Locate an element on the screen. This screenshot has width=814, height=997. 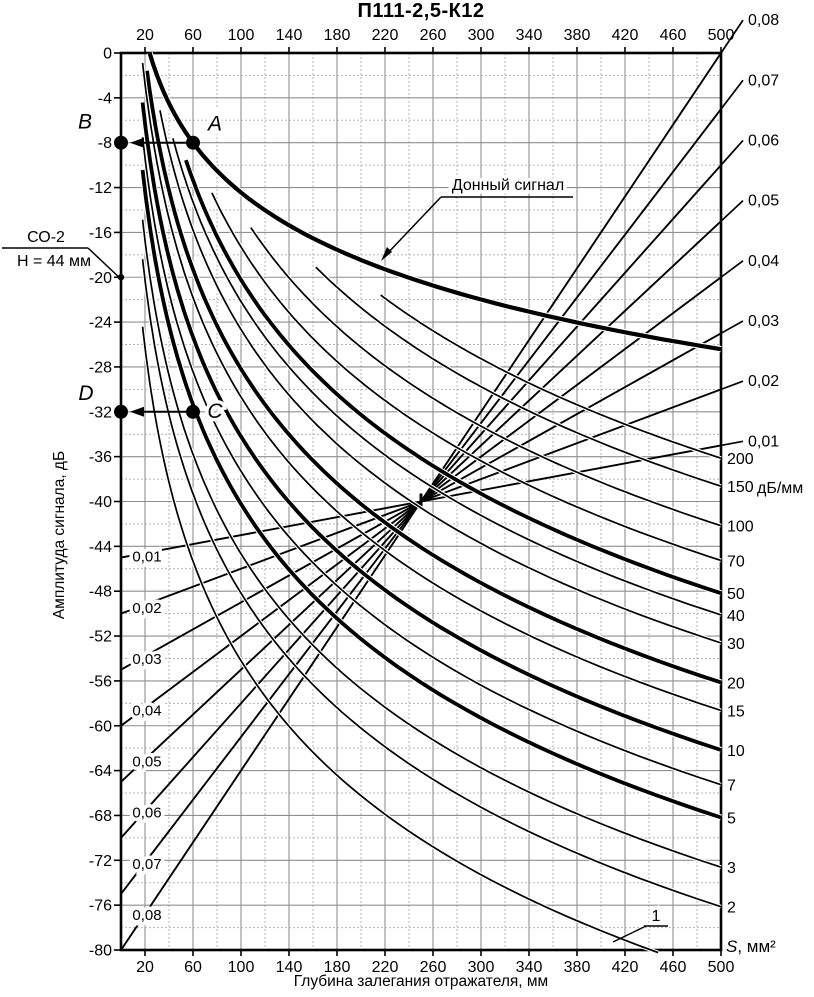
s-curve-right-label: 15 is located at coordinates (736, 711).